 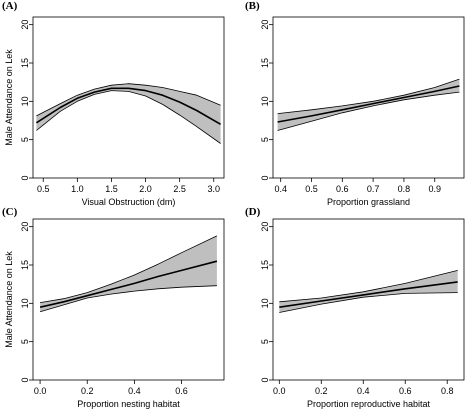 I want to click on x-tick-label: 2.5, so click(x=179, y=189).